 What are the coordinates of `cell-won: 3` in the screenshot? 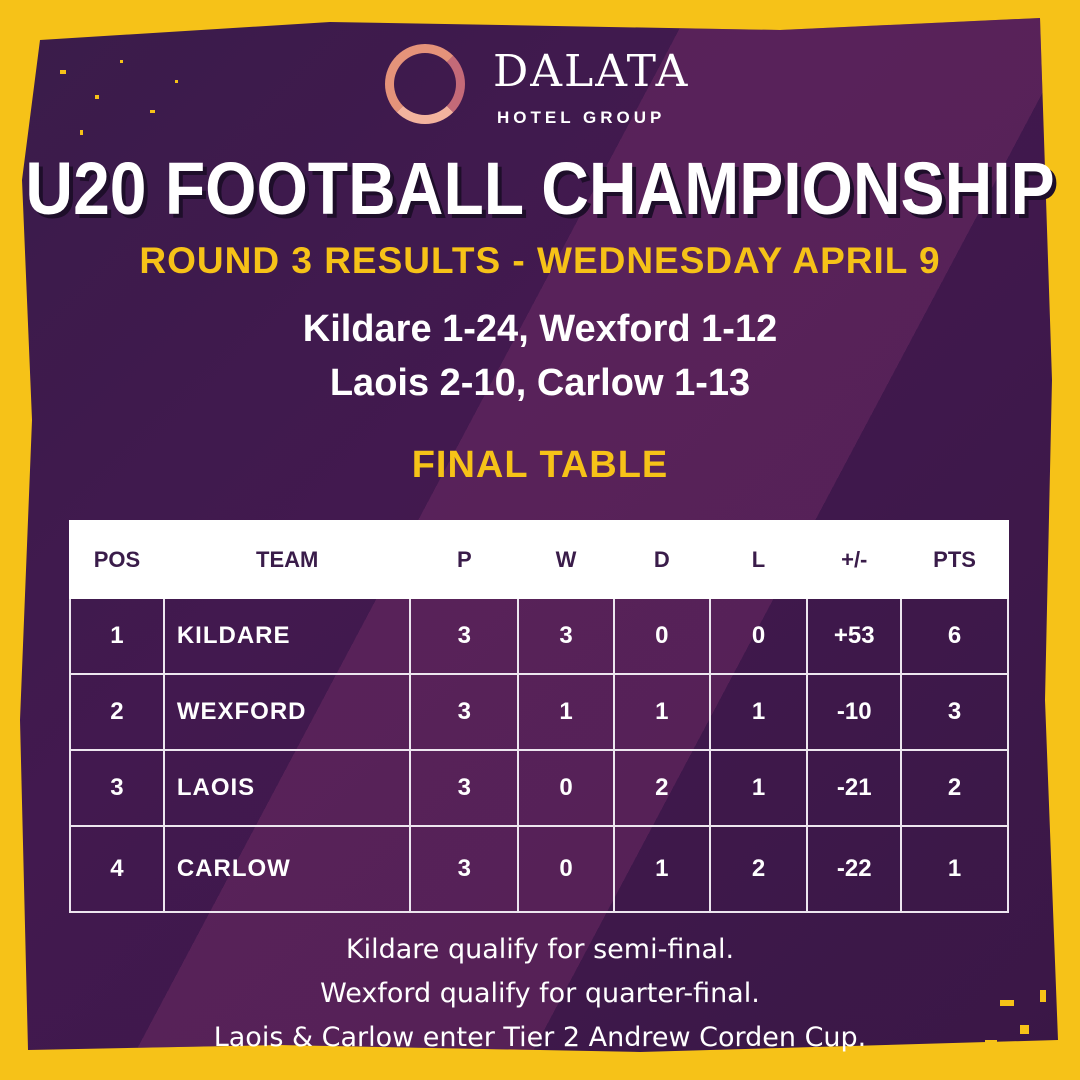 It's located at (566, 636).